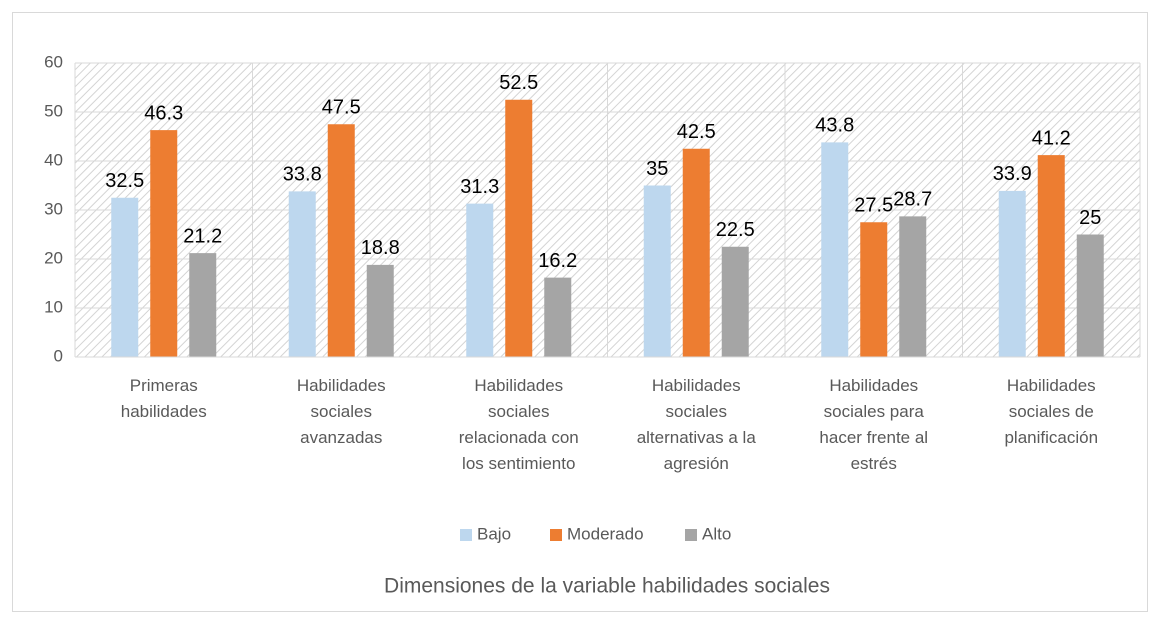 This screenshot has height=624, width=1160. What do you see at coordinates (518, 83) in the screenshot?
I see `data-label: 52.5` at bounding box center [518, 83].